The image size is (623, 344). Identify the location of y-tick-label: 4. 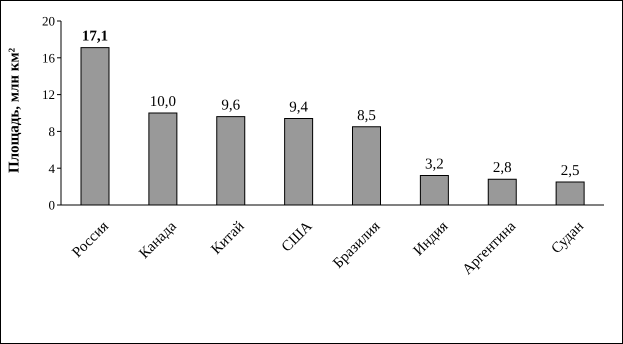
(52, 168).